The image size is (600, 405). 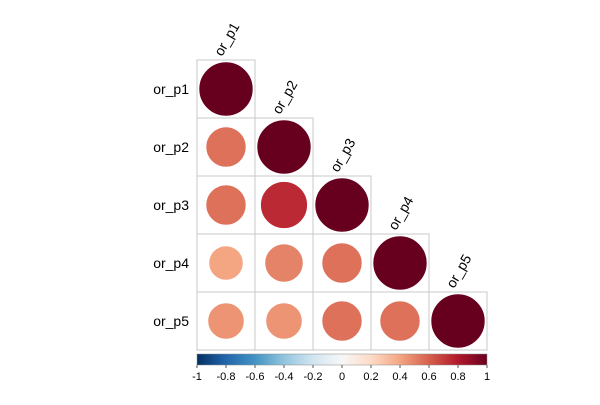 What do you see at coordinates (399, 377) in the screenshot?
I see `colorbar-tick-label: 0.4` at bounding box center [399, 377].